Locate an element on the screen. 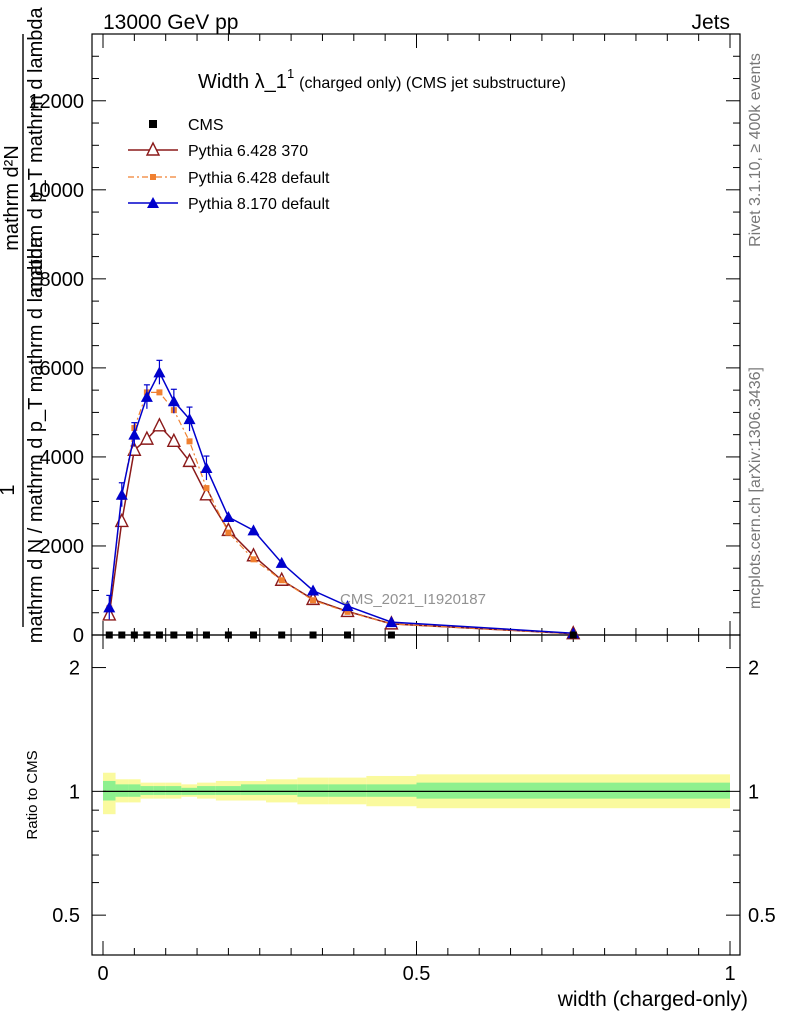 This screenshot has height=1024, width=786. y-tick-label-ratio: 2 is located at coordinates (74, 669).